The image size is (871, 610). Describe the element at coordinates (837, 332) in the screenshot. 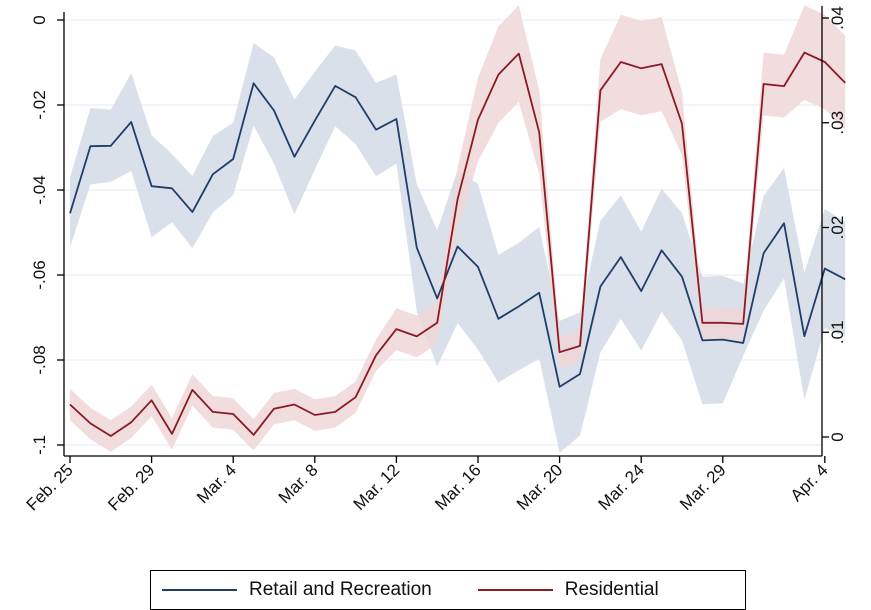

I see `right-tick-label: .01` at that location.